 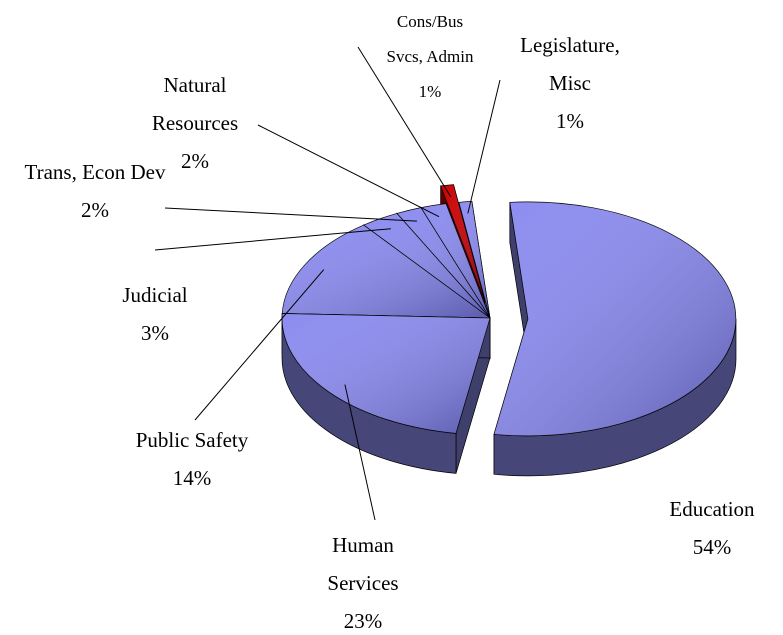 I want to click on slice-label: Education 54%, so click(x=712, y=528).